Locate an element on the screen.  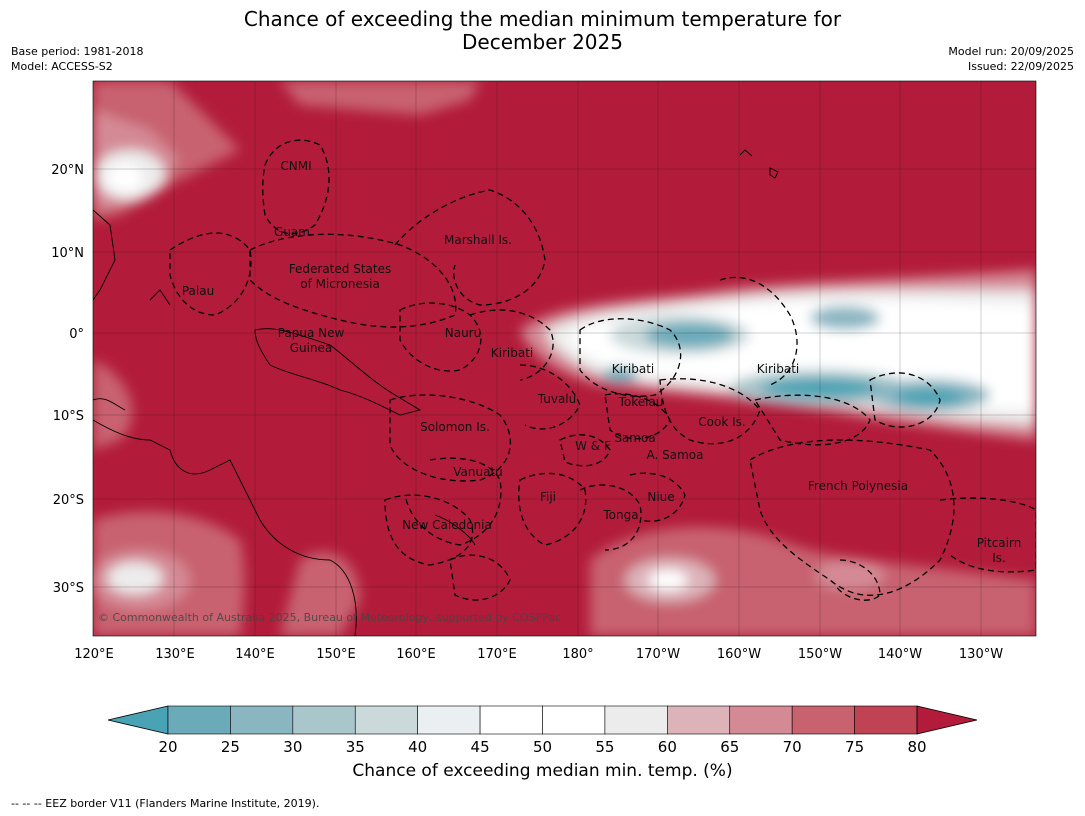
label-samoa: Samoa is located at coordinates (634, 438).